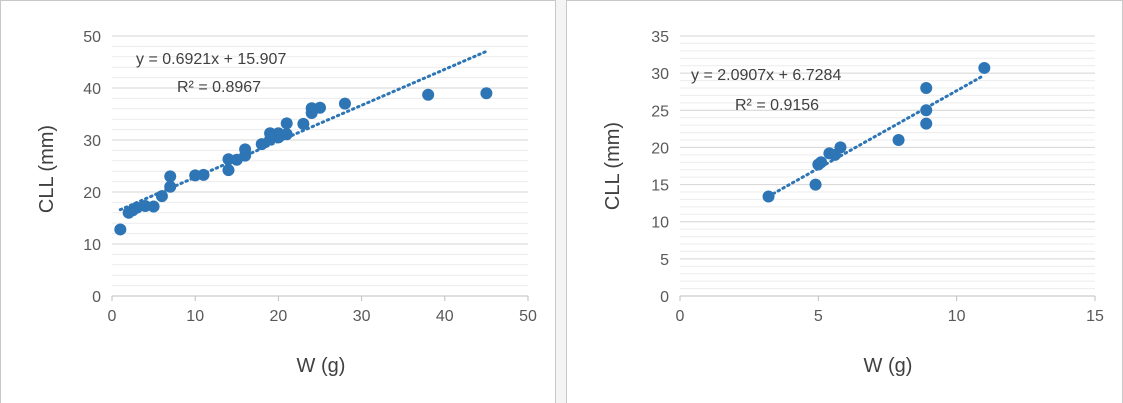  What do you see at coordinates (777, 105) in the screenshot?
I see `right-r-squared: R² = 0.9156` at bounding box center [777, 105].